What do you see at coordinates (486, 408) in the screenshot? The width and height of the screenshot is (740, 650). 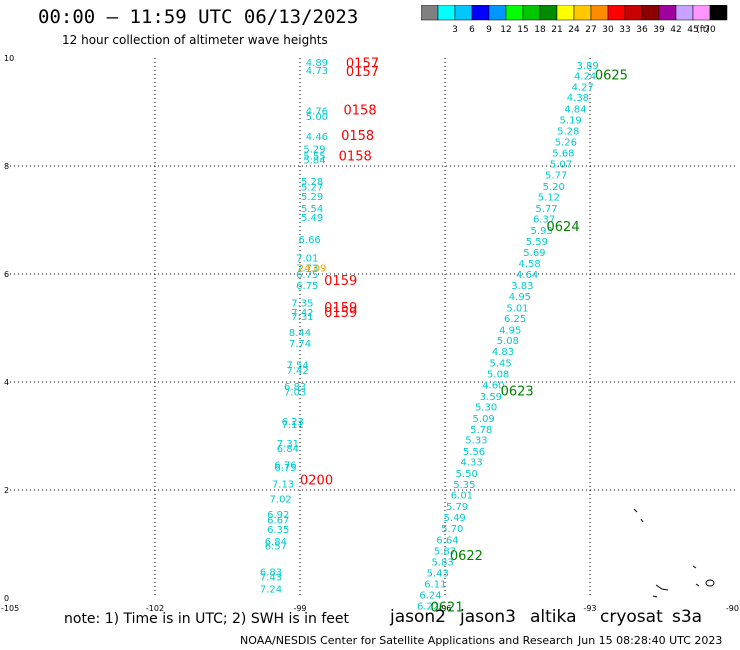 I see `swh-value: 5.30` at bounding box center [486, 408].